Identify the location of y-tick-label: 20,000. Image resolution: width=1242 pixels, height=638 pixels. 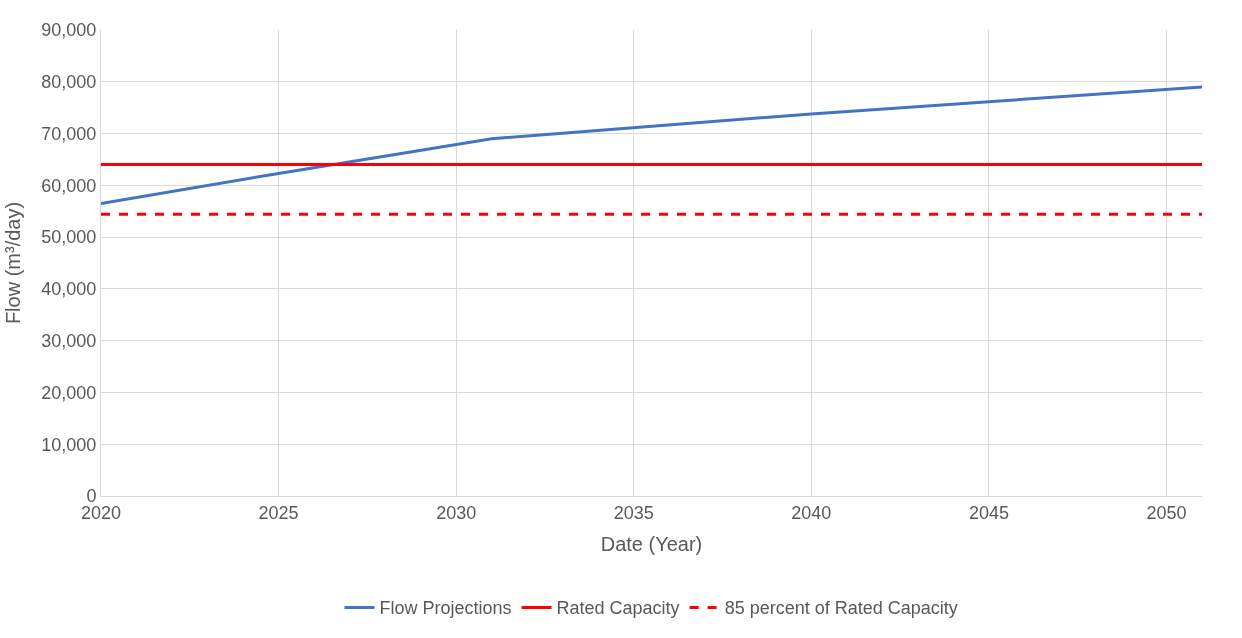
(69, 392).